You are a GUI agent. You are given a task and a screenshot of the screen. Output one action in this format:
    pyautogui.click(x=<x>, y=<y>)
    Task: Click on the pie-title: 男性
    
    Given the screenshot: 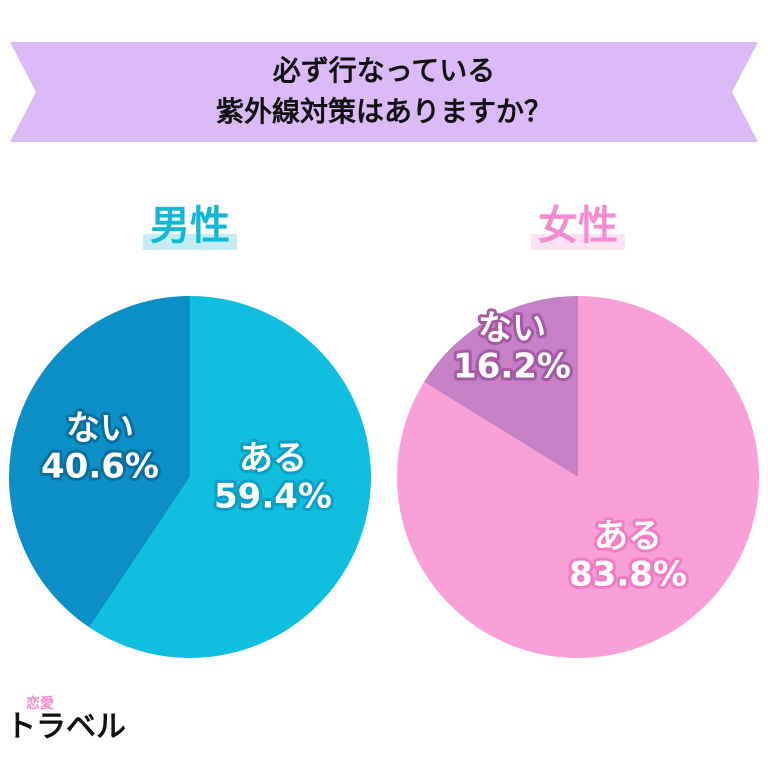 What is the action you would take?
    pyautogui.click(x=190, y=226)
    